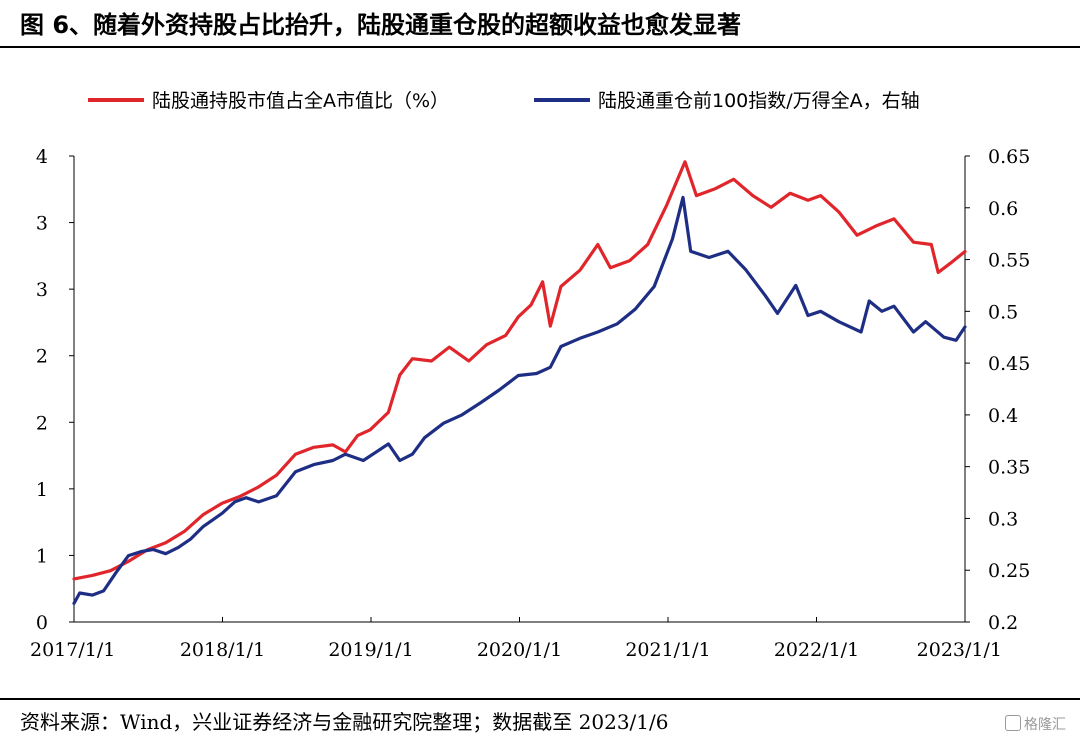  What do you see at coordinates (504, 101) in the screenshot?
I see `legend: 陆股通持股市值占全A市值比（%） 陆股通重仓前100指数/万得全A，右轴` at bounding box center [504, 101].